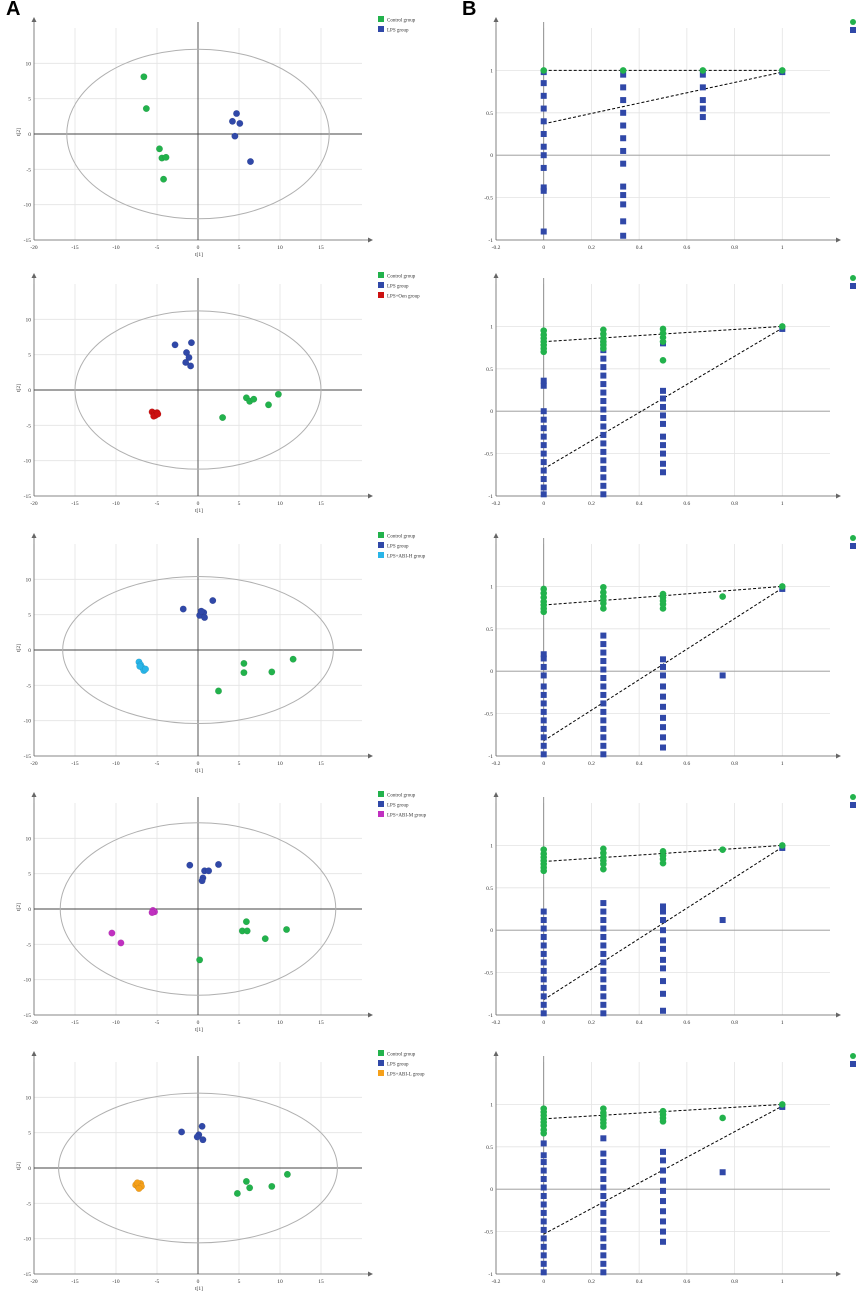 This screenshot has height=1293, width=858. What do you see at coordinates (239, 1282) in the screenshot?
I see `x-tick-label: 5` at bounding box center [239, 1282].